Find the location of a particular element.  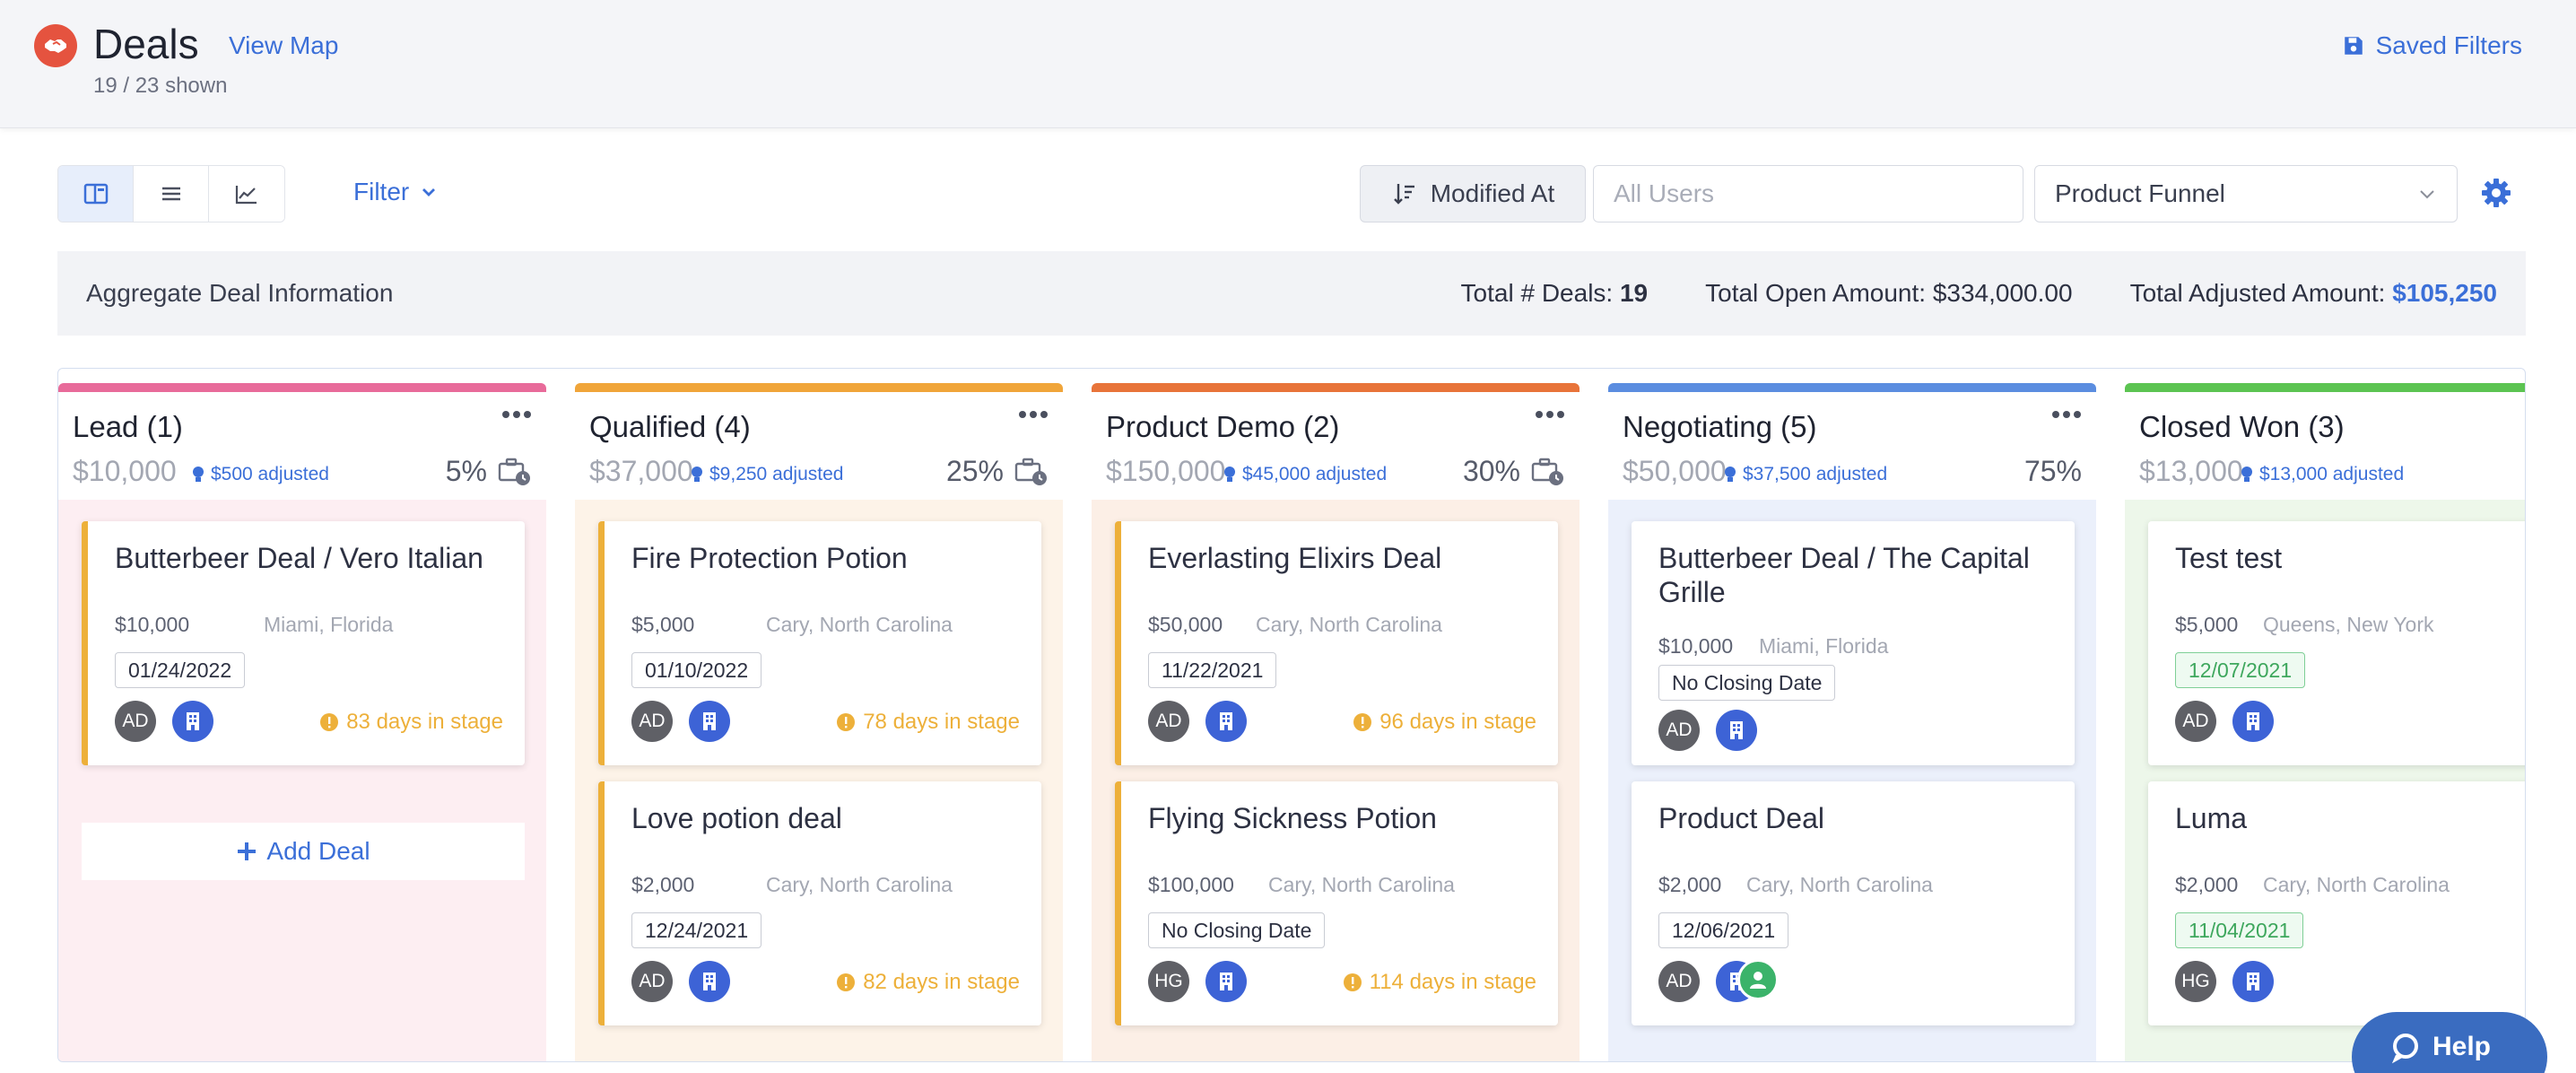

stage-header: Lead (1) $10,000 $500 adjusted 5% is located at coordinates (302, 446).